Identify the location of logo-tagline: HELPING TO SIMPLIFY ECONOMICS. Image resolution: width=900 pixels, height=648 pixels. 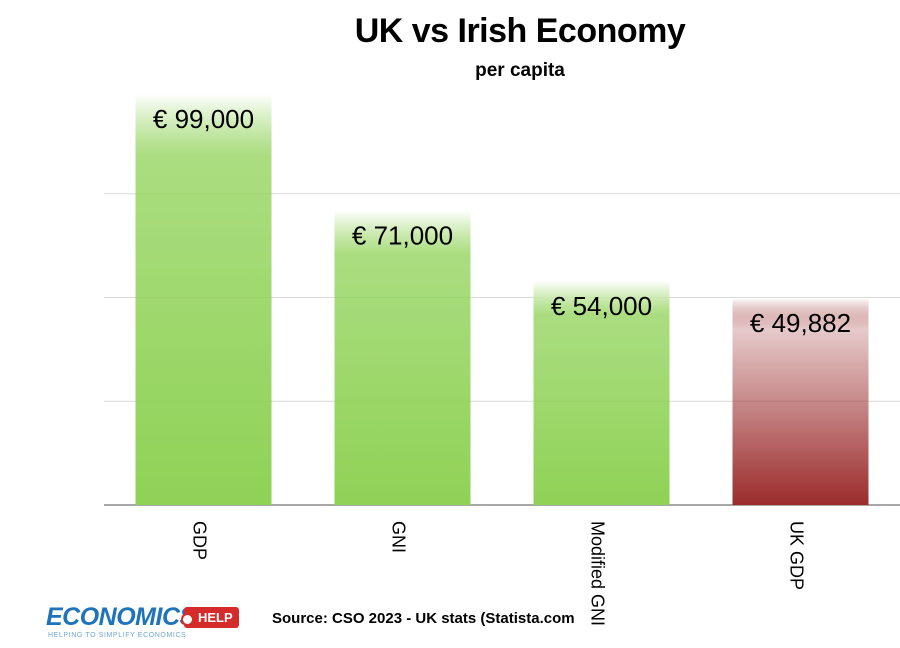
(117, 635).